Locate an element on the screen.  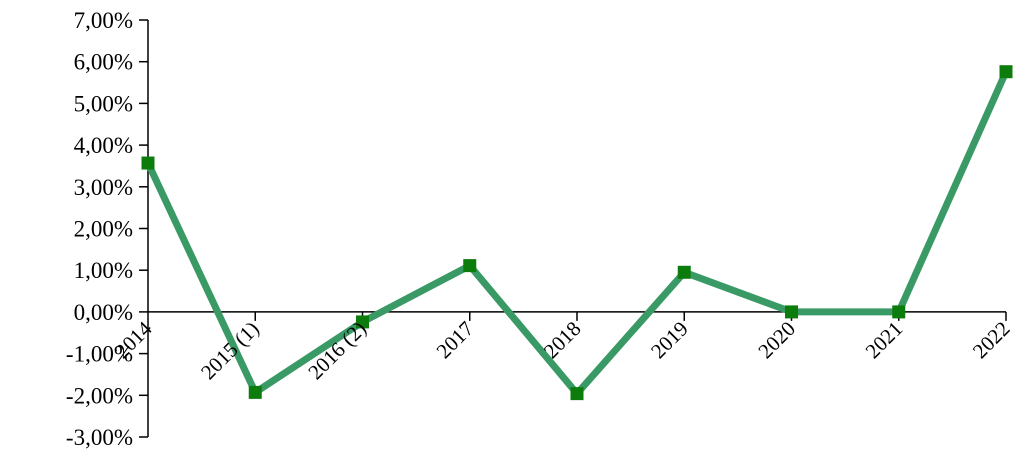
y-tick-label: 5,00% is located at coordinates (103, 103).